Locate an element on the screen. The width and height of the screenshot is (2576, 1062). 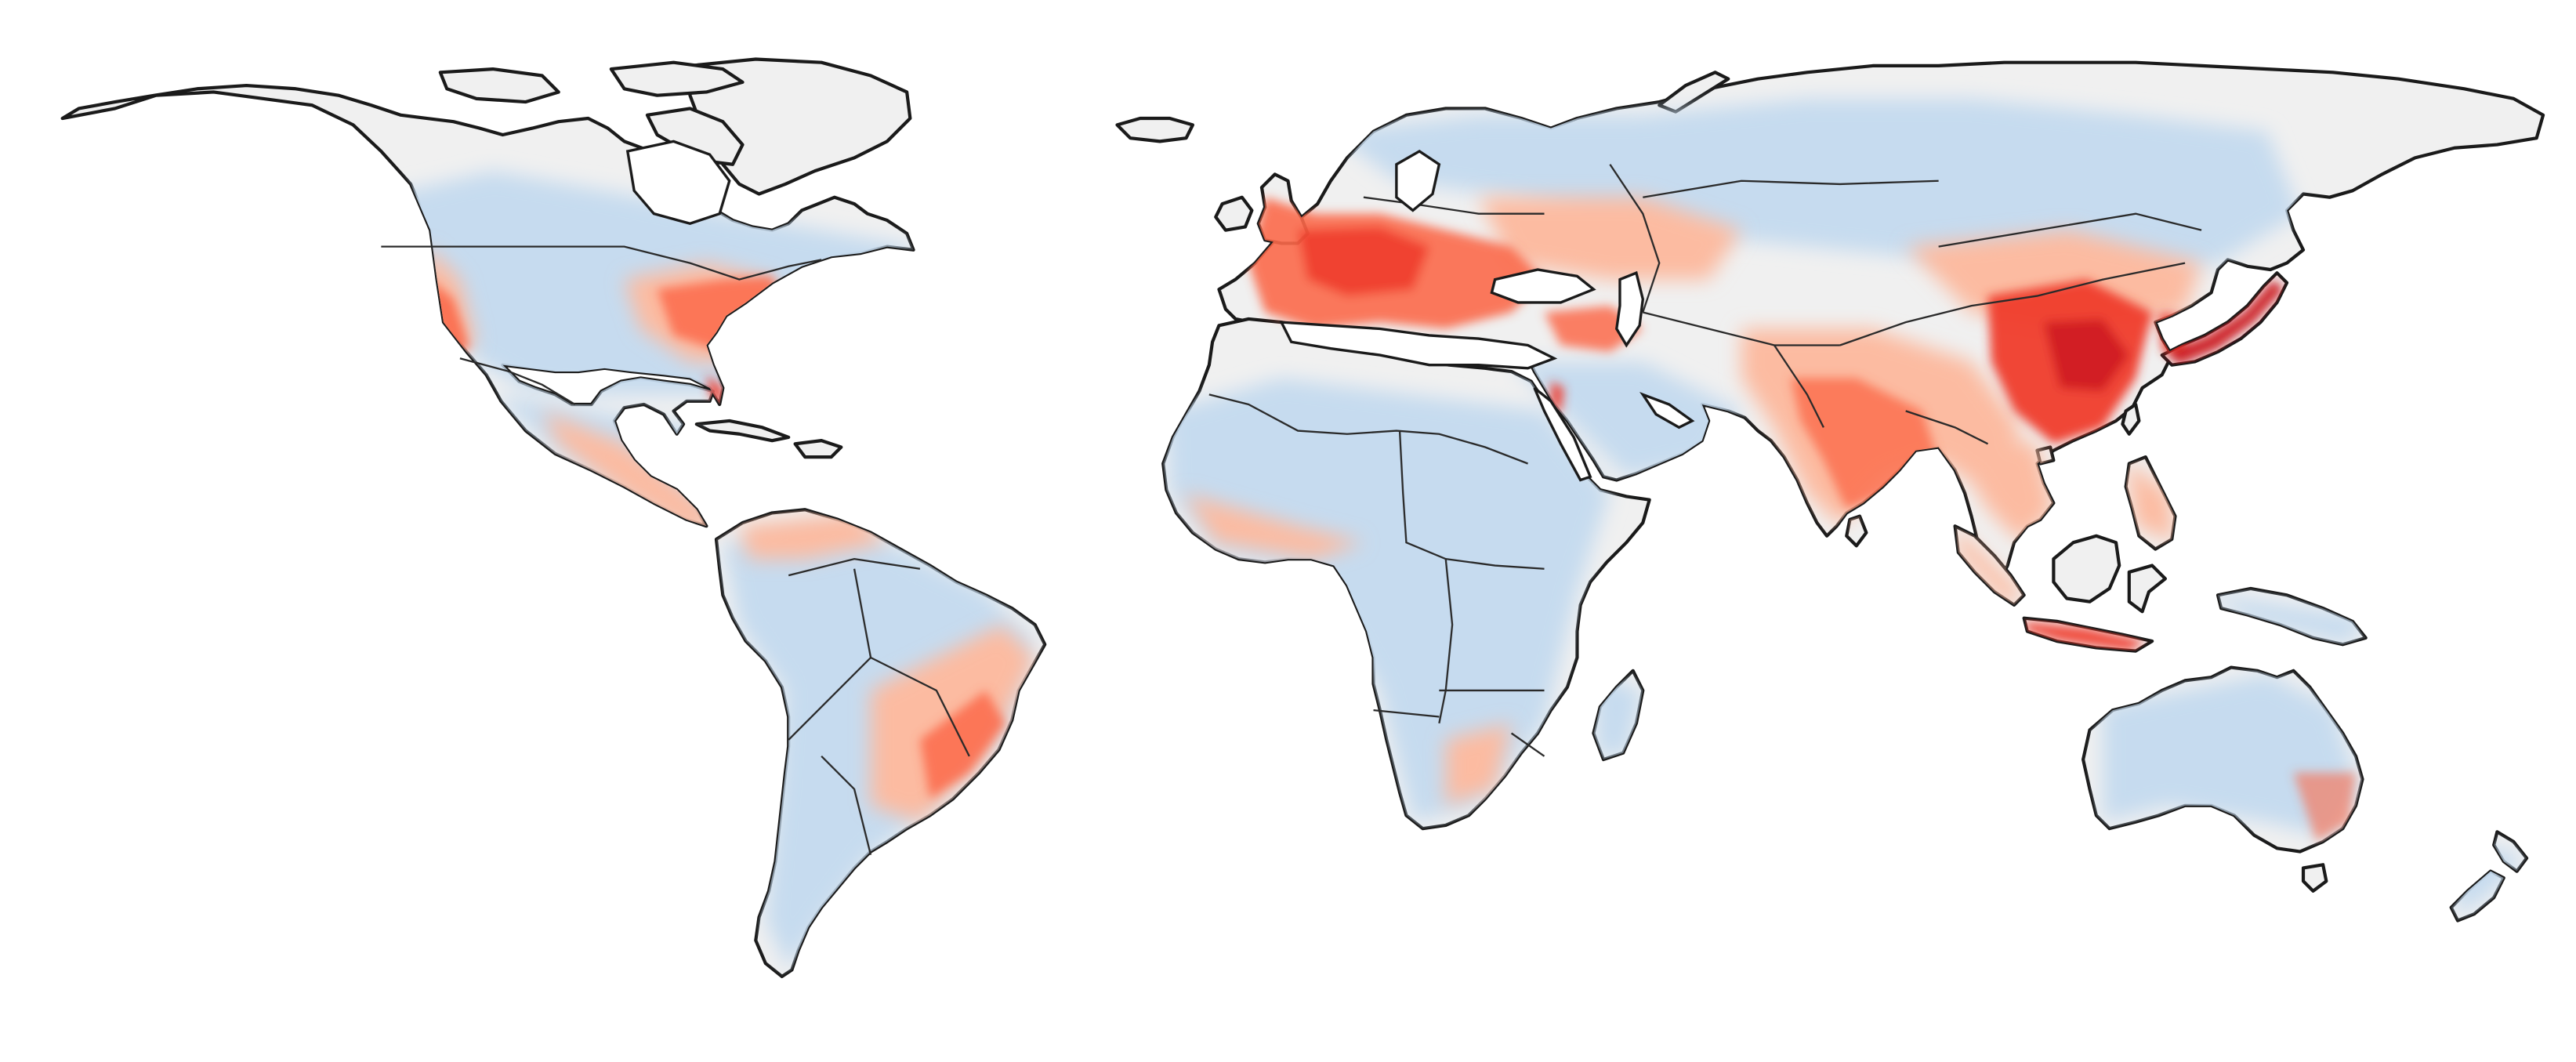
taiwan-landmass is located at coordinates (2131, 419).